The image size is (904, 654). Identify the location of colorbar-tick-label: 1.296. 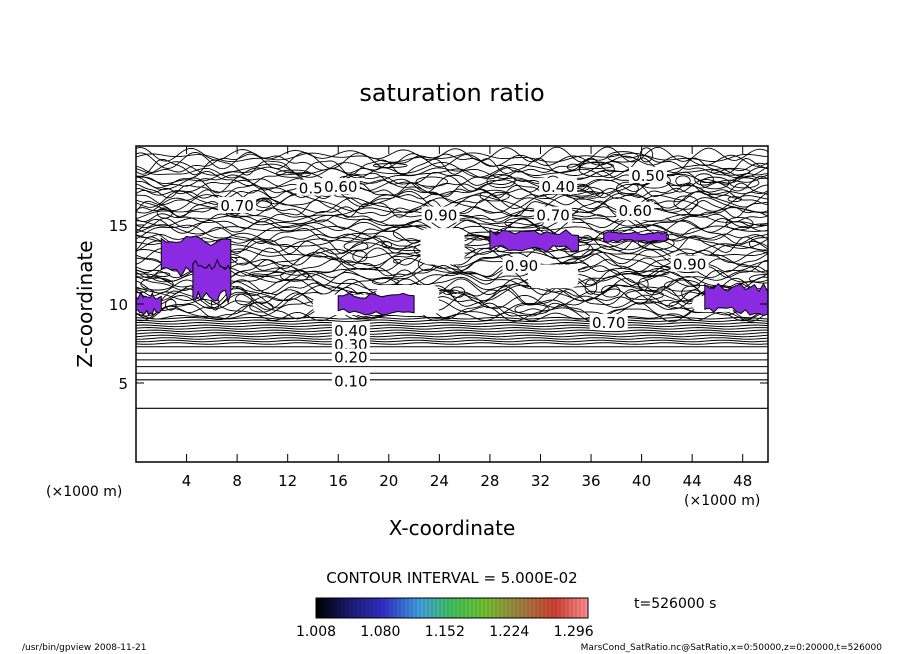
(574, 632).